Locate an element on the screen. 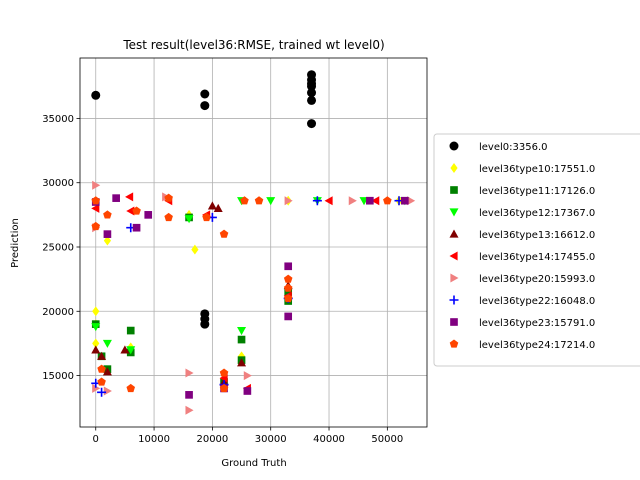 The image size is (640, 480). x-tick-label: 50000 is located at coordinates (387, 439).